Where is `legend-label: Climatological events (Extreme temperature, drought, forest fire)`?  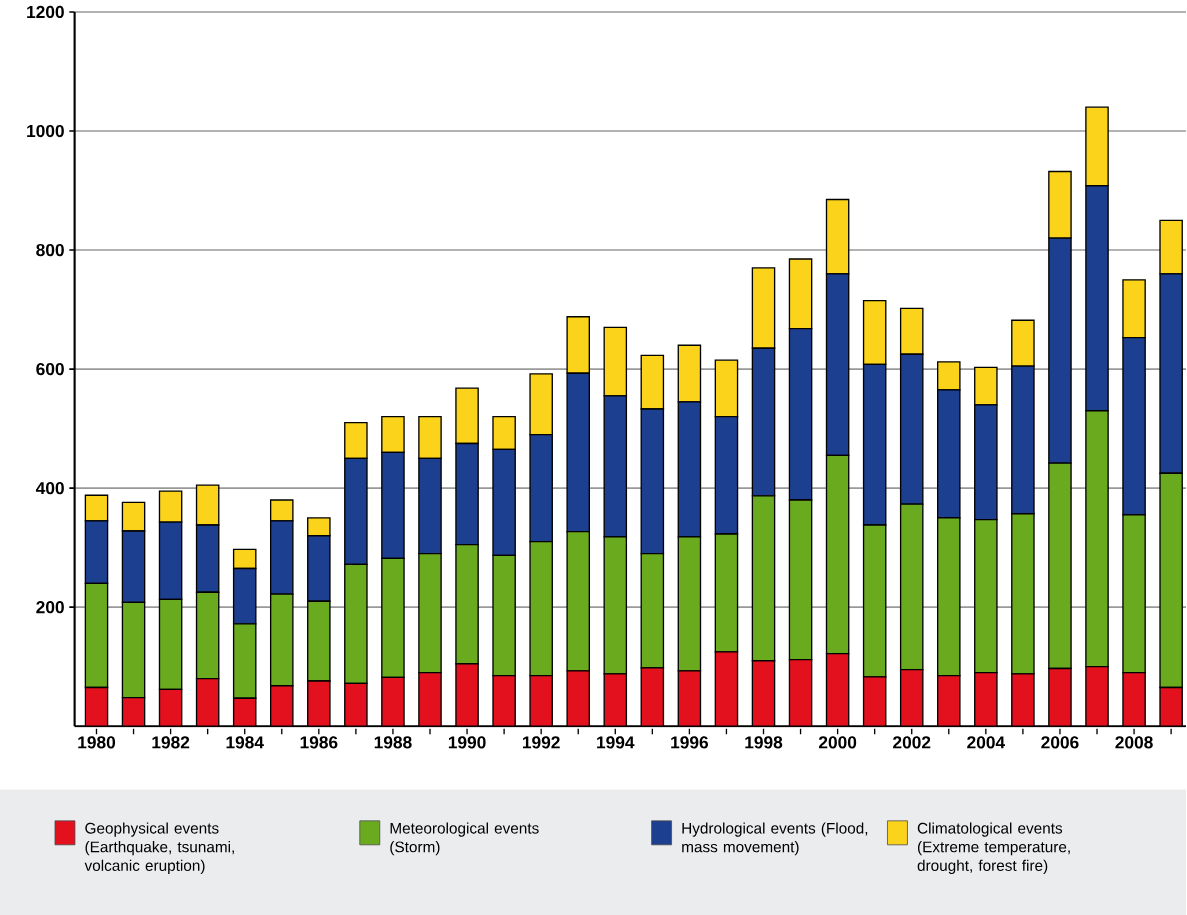 legend-label: Climatological events (Extreme temperature, drought, forest fire) is located at coordinates (993, 848).